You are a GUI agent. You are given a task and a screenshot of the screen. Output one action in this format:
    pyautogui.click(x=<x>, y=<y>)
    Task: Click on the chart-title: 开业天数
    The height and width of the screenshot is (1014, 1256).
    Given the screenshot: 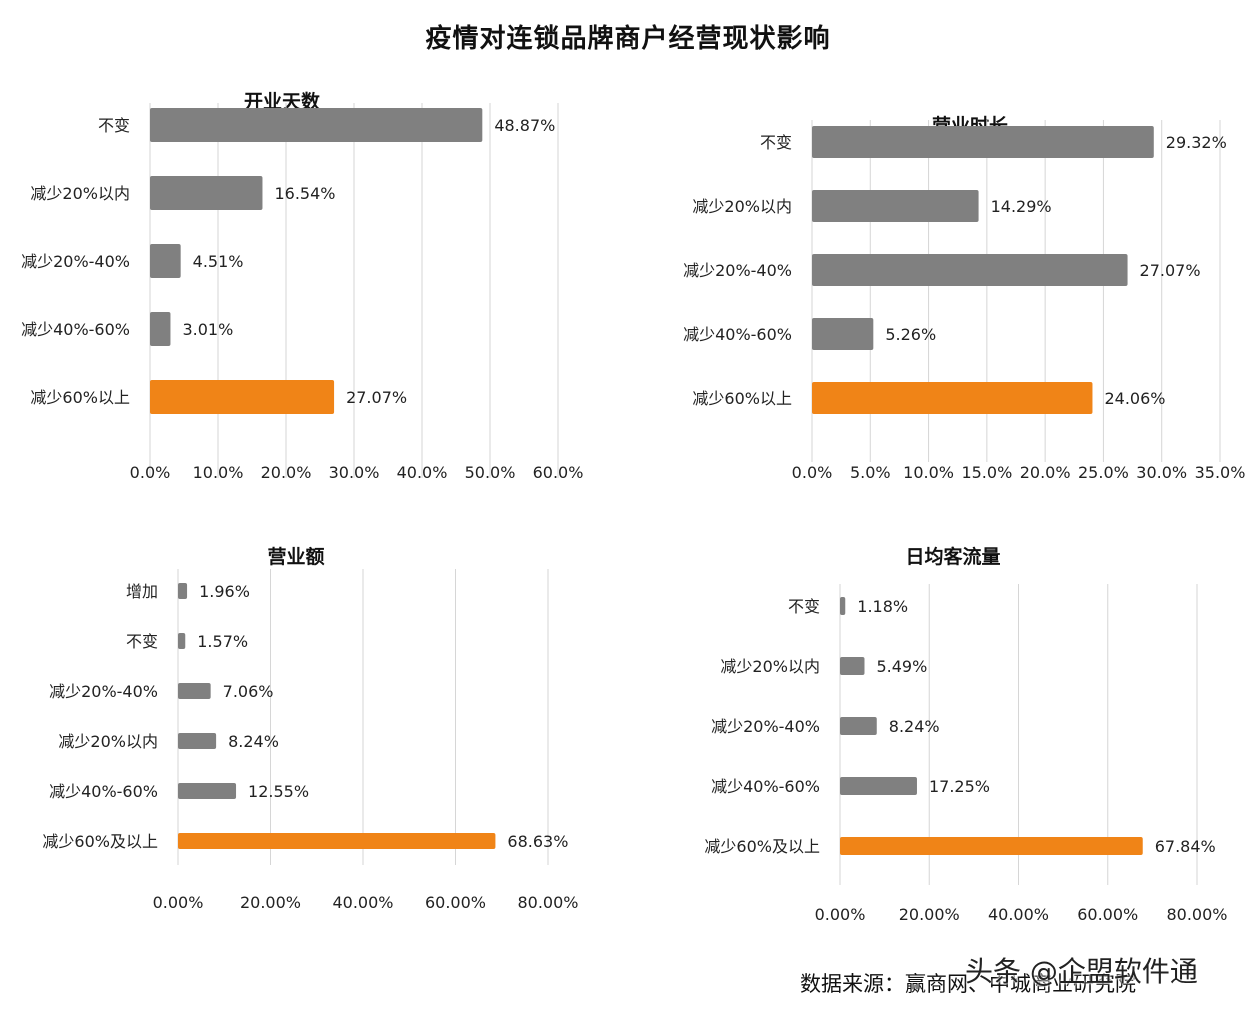 What is the action you would take?
    pyautogui.click(x=282, y=101)
    